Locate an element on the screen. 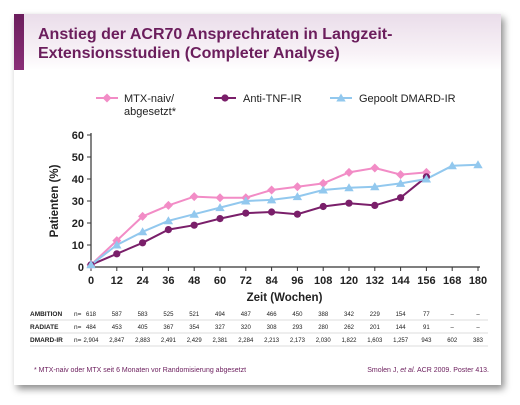 Image resolution: width=520 pixels, height=405 pixels. table-cell: 293 is located at coordinates (297, 328).